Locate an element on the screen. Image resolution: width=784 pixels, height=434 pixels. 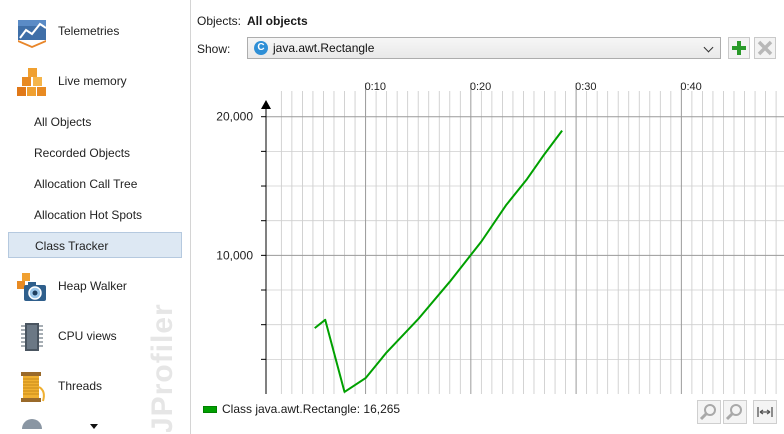
y-axis is located at coordinates (266, 247).